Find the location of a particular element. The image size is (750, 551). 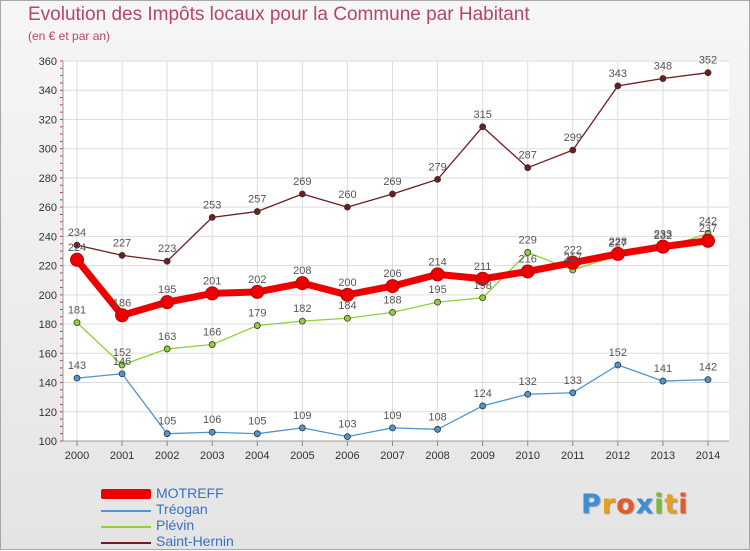

y-tick-label: 260 is located at coordinates (48, 208).